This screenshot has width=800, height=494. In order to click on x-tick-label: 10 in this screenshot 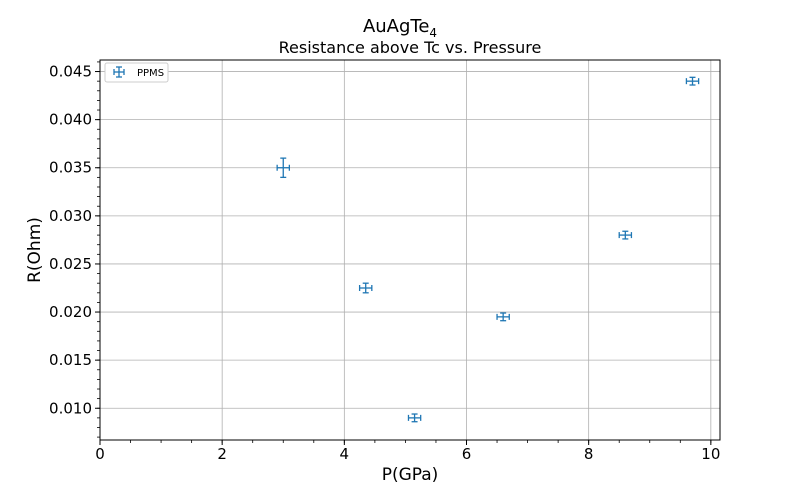, I will do `click(710, 454)`.